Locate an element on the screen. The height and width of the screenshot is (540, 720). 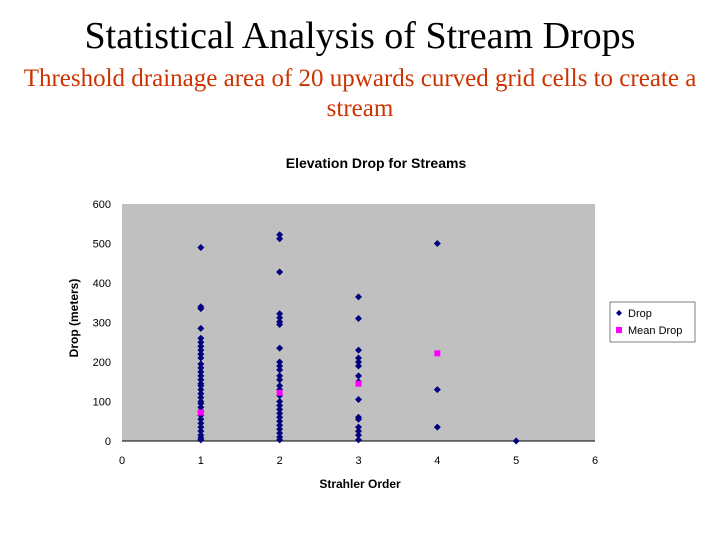
x-axis-label: Strahler Order is located at coordinates (360, 484).